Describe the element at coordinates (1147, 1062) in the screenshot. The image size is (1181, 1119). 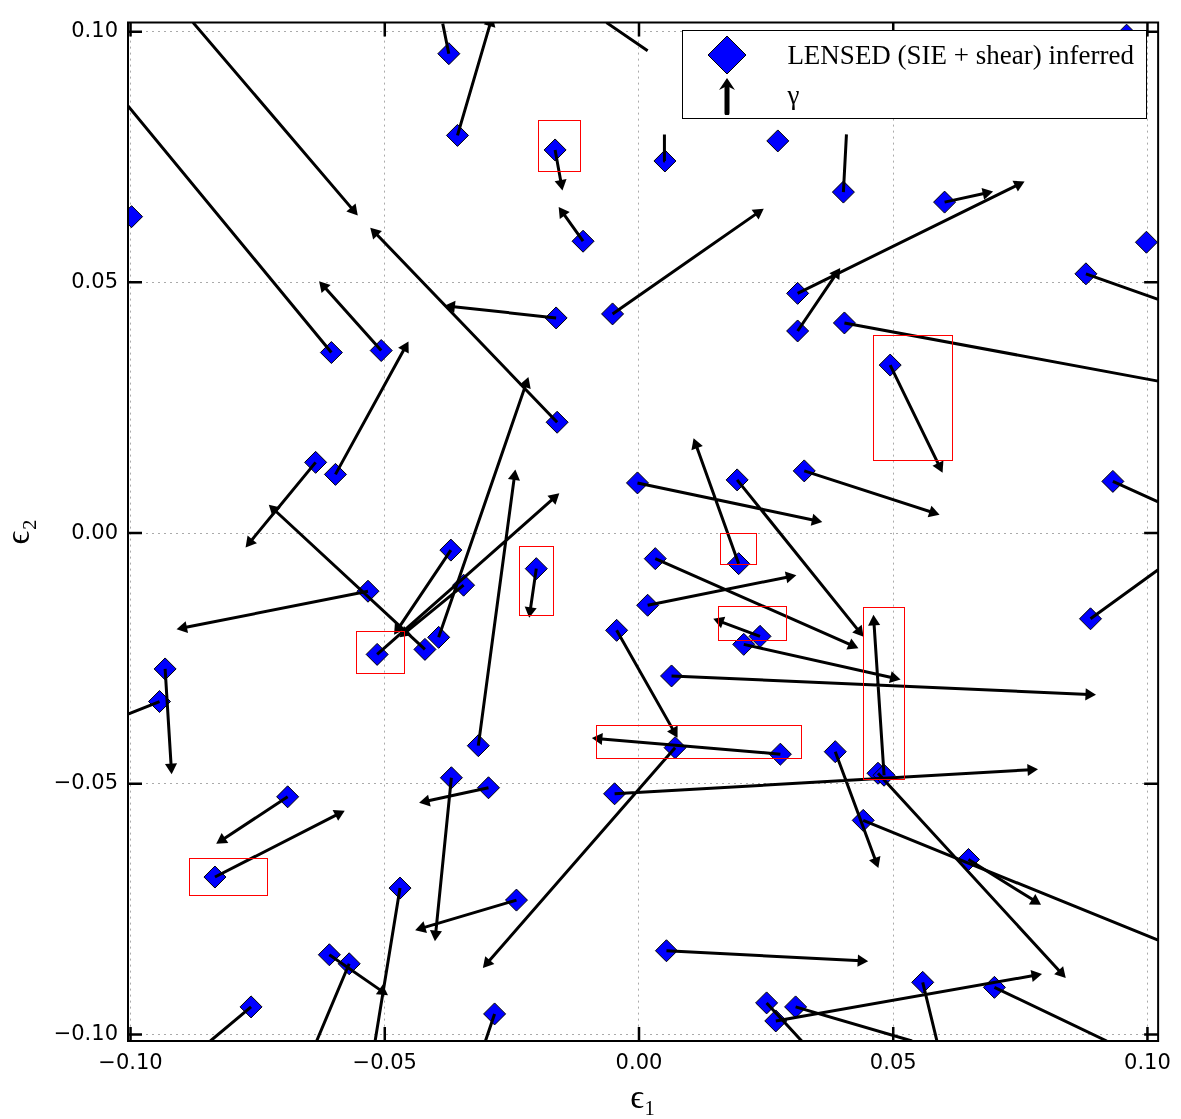
I see `x-tick-label: 0.10` at that location.